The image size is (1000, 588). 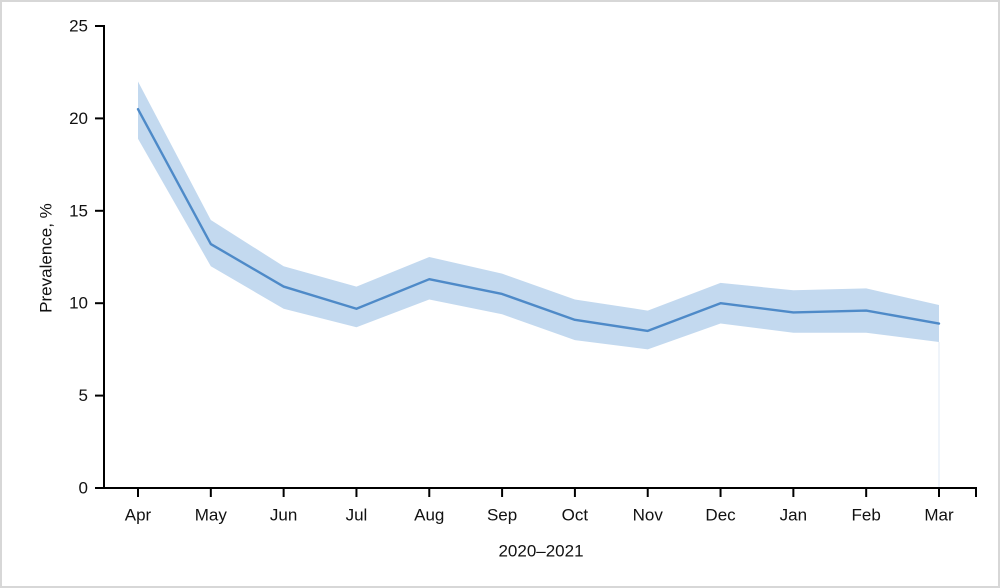 I want to click on y-tick-label: 15, so click(x=78, y=210).